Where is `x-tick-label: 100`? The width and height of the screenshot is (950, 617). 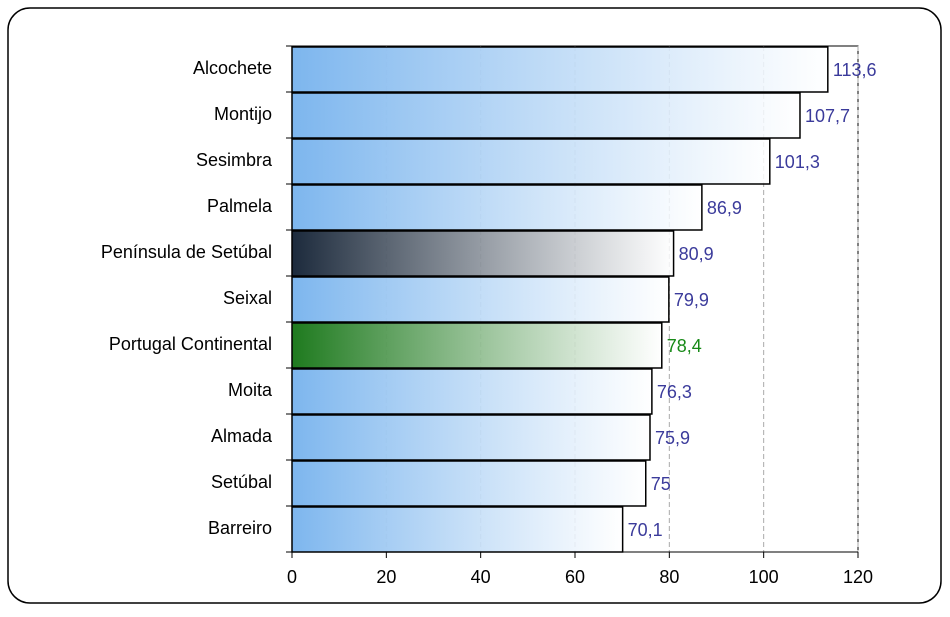
x-tick-label: 100 is located at coordinates (764, 577).